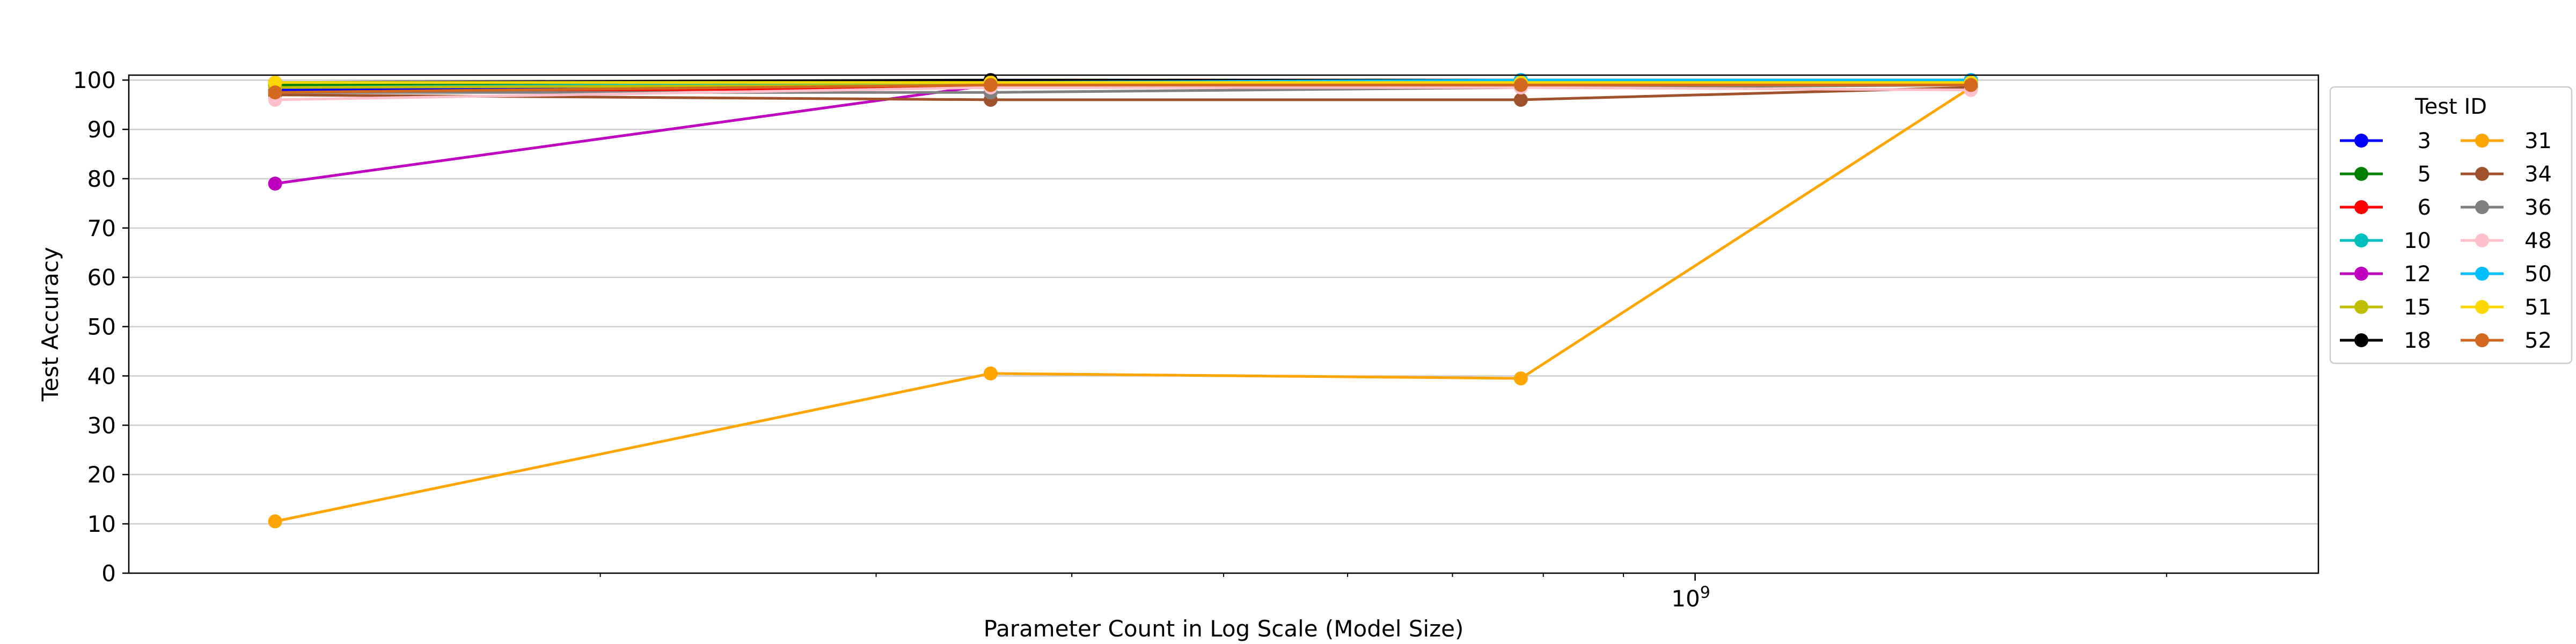 This screenshot has width=2576, height=644. I want to click on legend-title: Test ID, so click(2450, 106).